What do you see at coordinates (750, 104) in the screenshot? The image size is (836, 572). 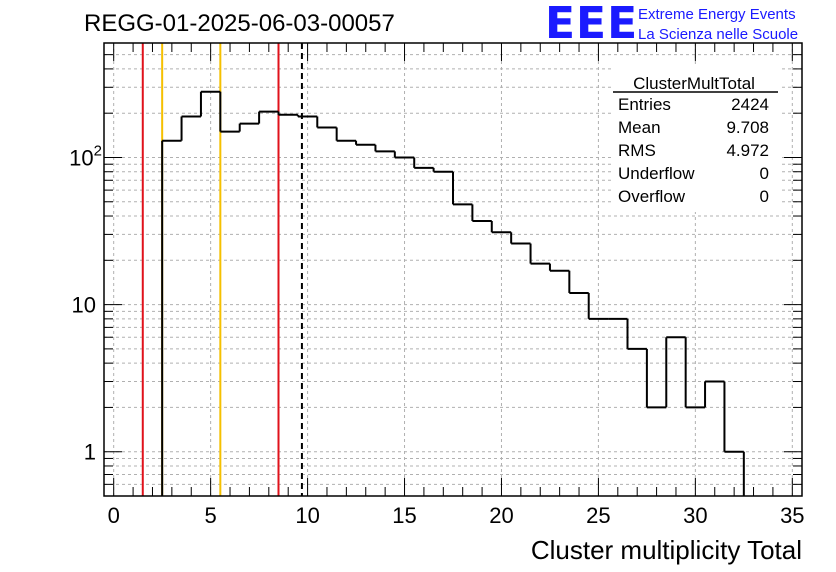 I see `stats-value: 2424` at bounding box center [750, 104].